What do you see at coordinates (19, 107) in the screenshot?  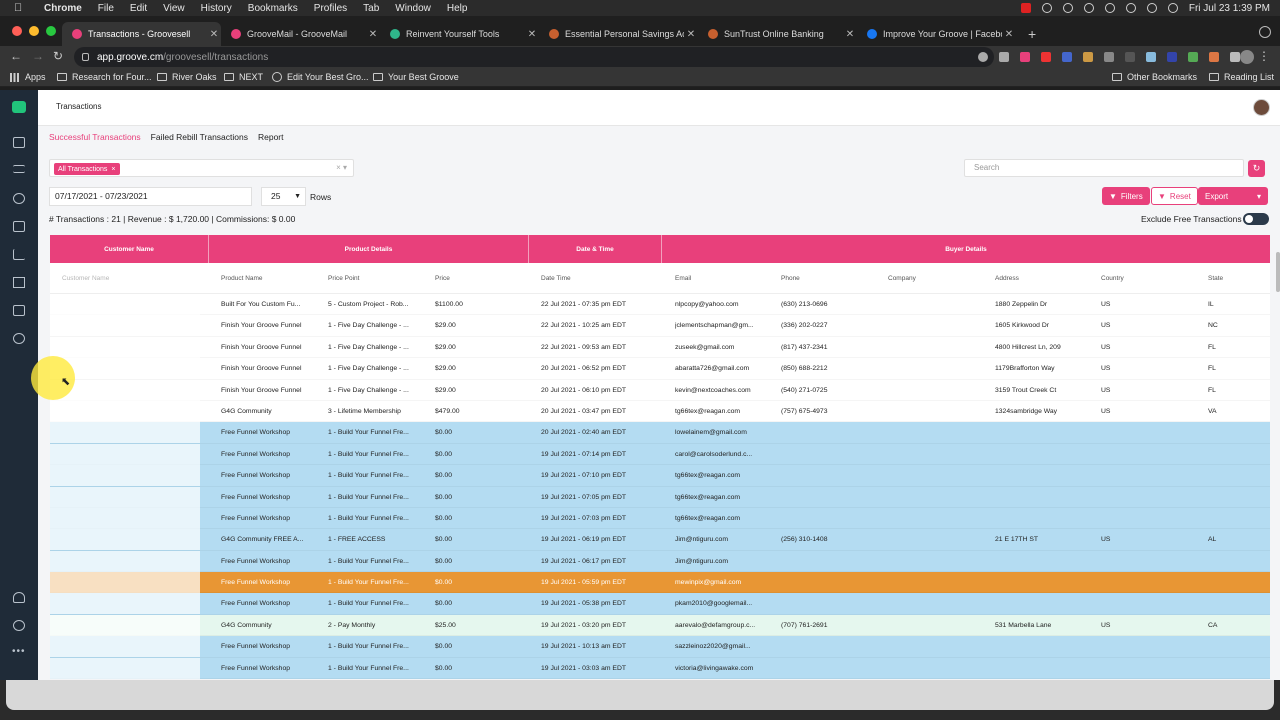 I see `groove-logo-icon` at bounding box center [19, 107].